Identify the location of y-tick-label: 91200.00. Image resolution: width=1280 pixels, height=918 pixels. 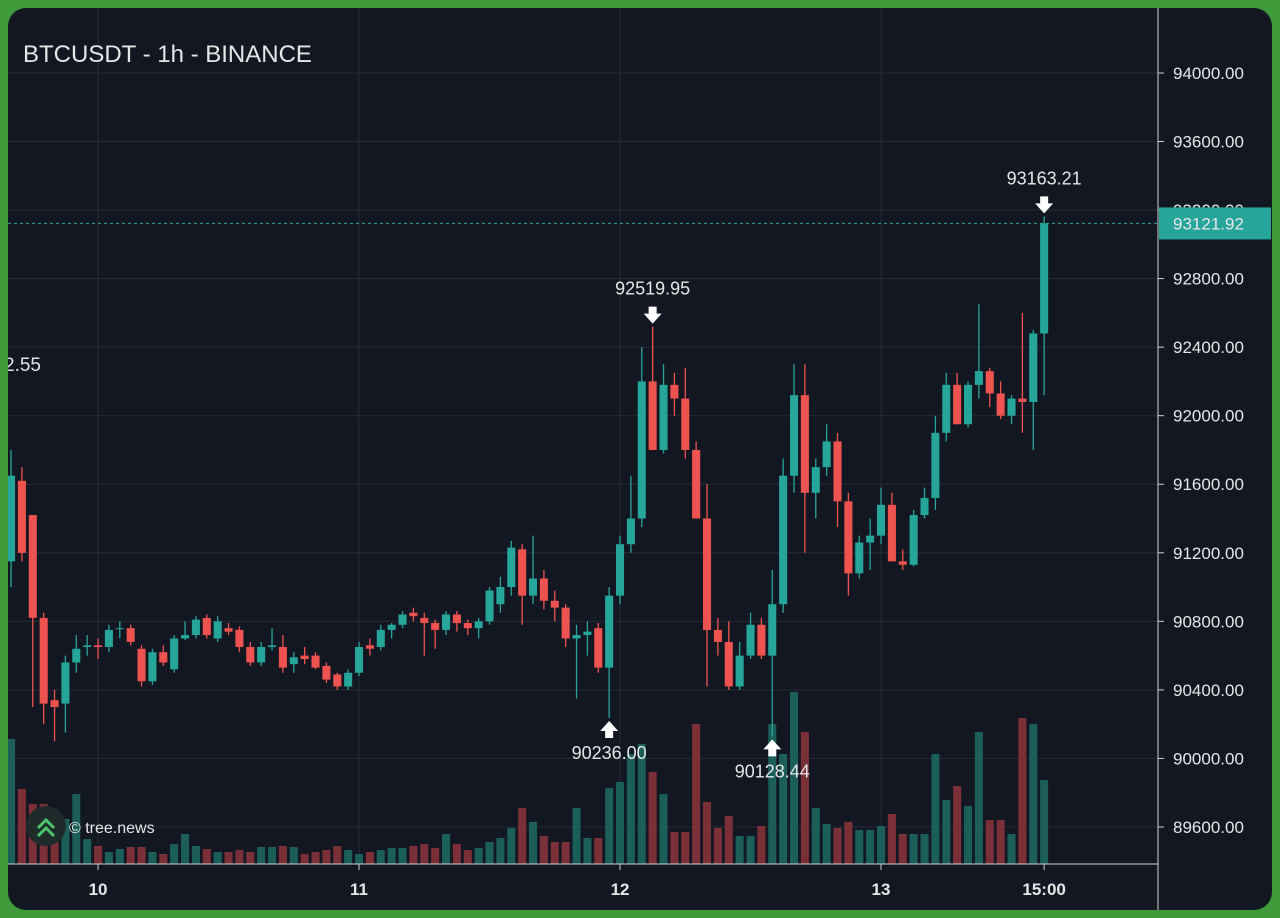
(1208, 553).